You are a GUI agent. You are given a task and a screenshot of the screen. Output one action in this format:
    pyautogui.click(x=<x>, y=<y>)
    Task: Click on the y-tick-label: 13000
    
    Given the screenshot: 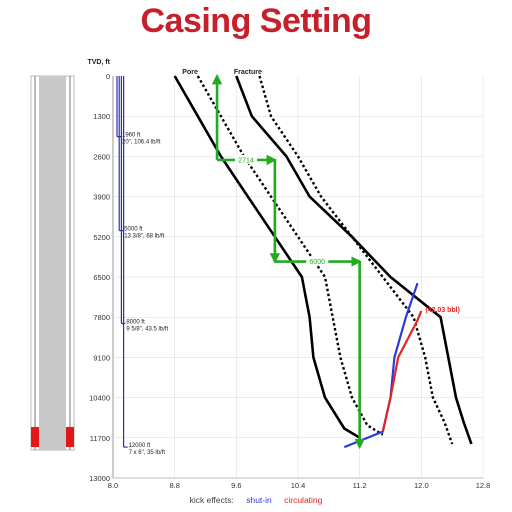 What is the action you would take?
    pyautogui.click(x=99, y=478)
    